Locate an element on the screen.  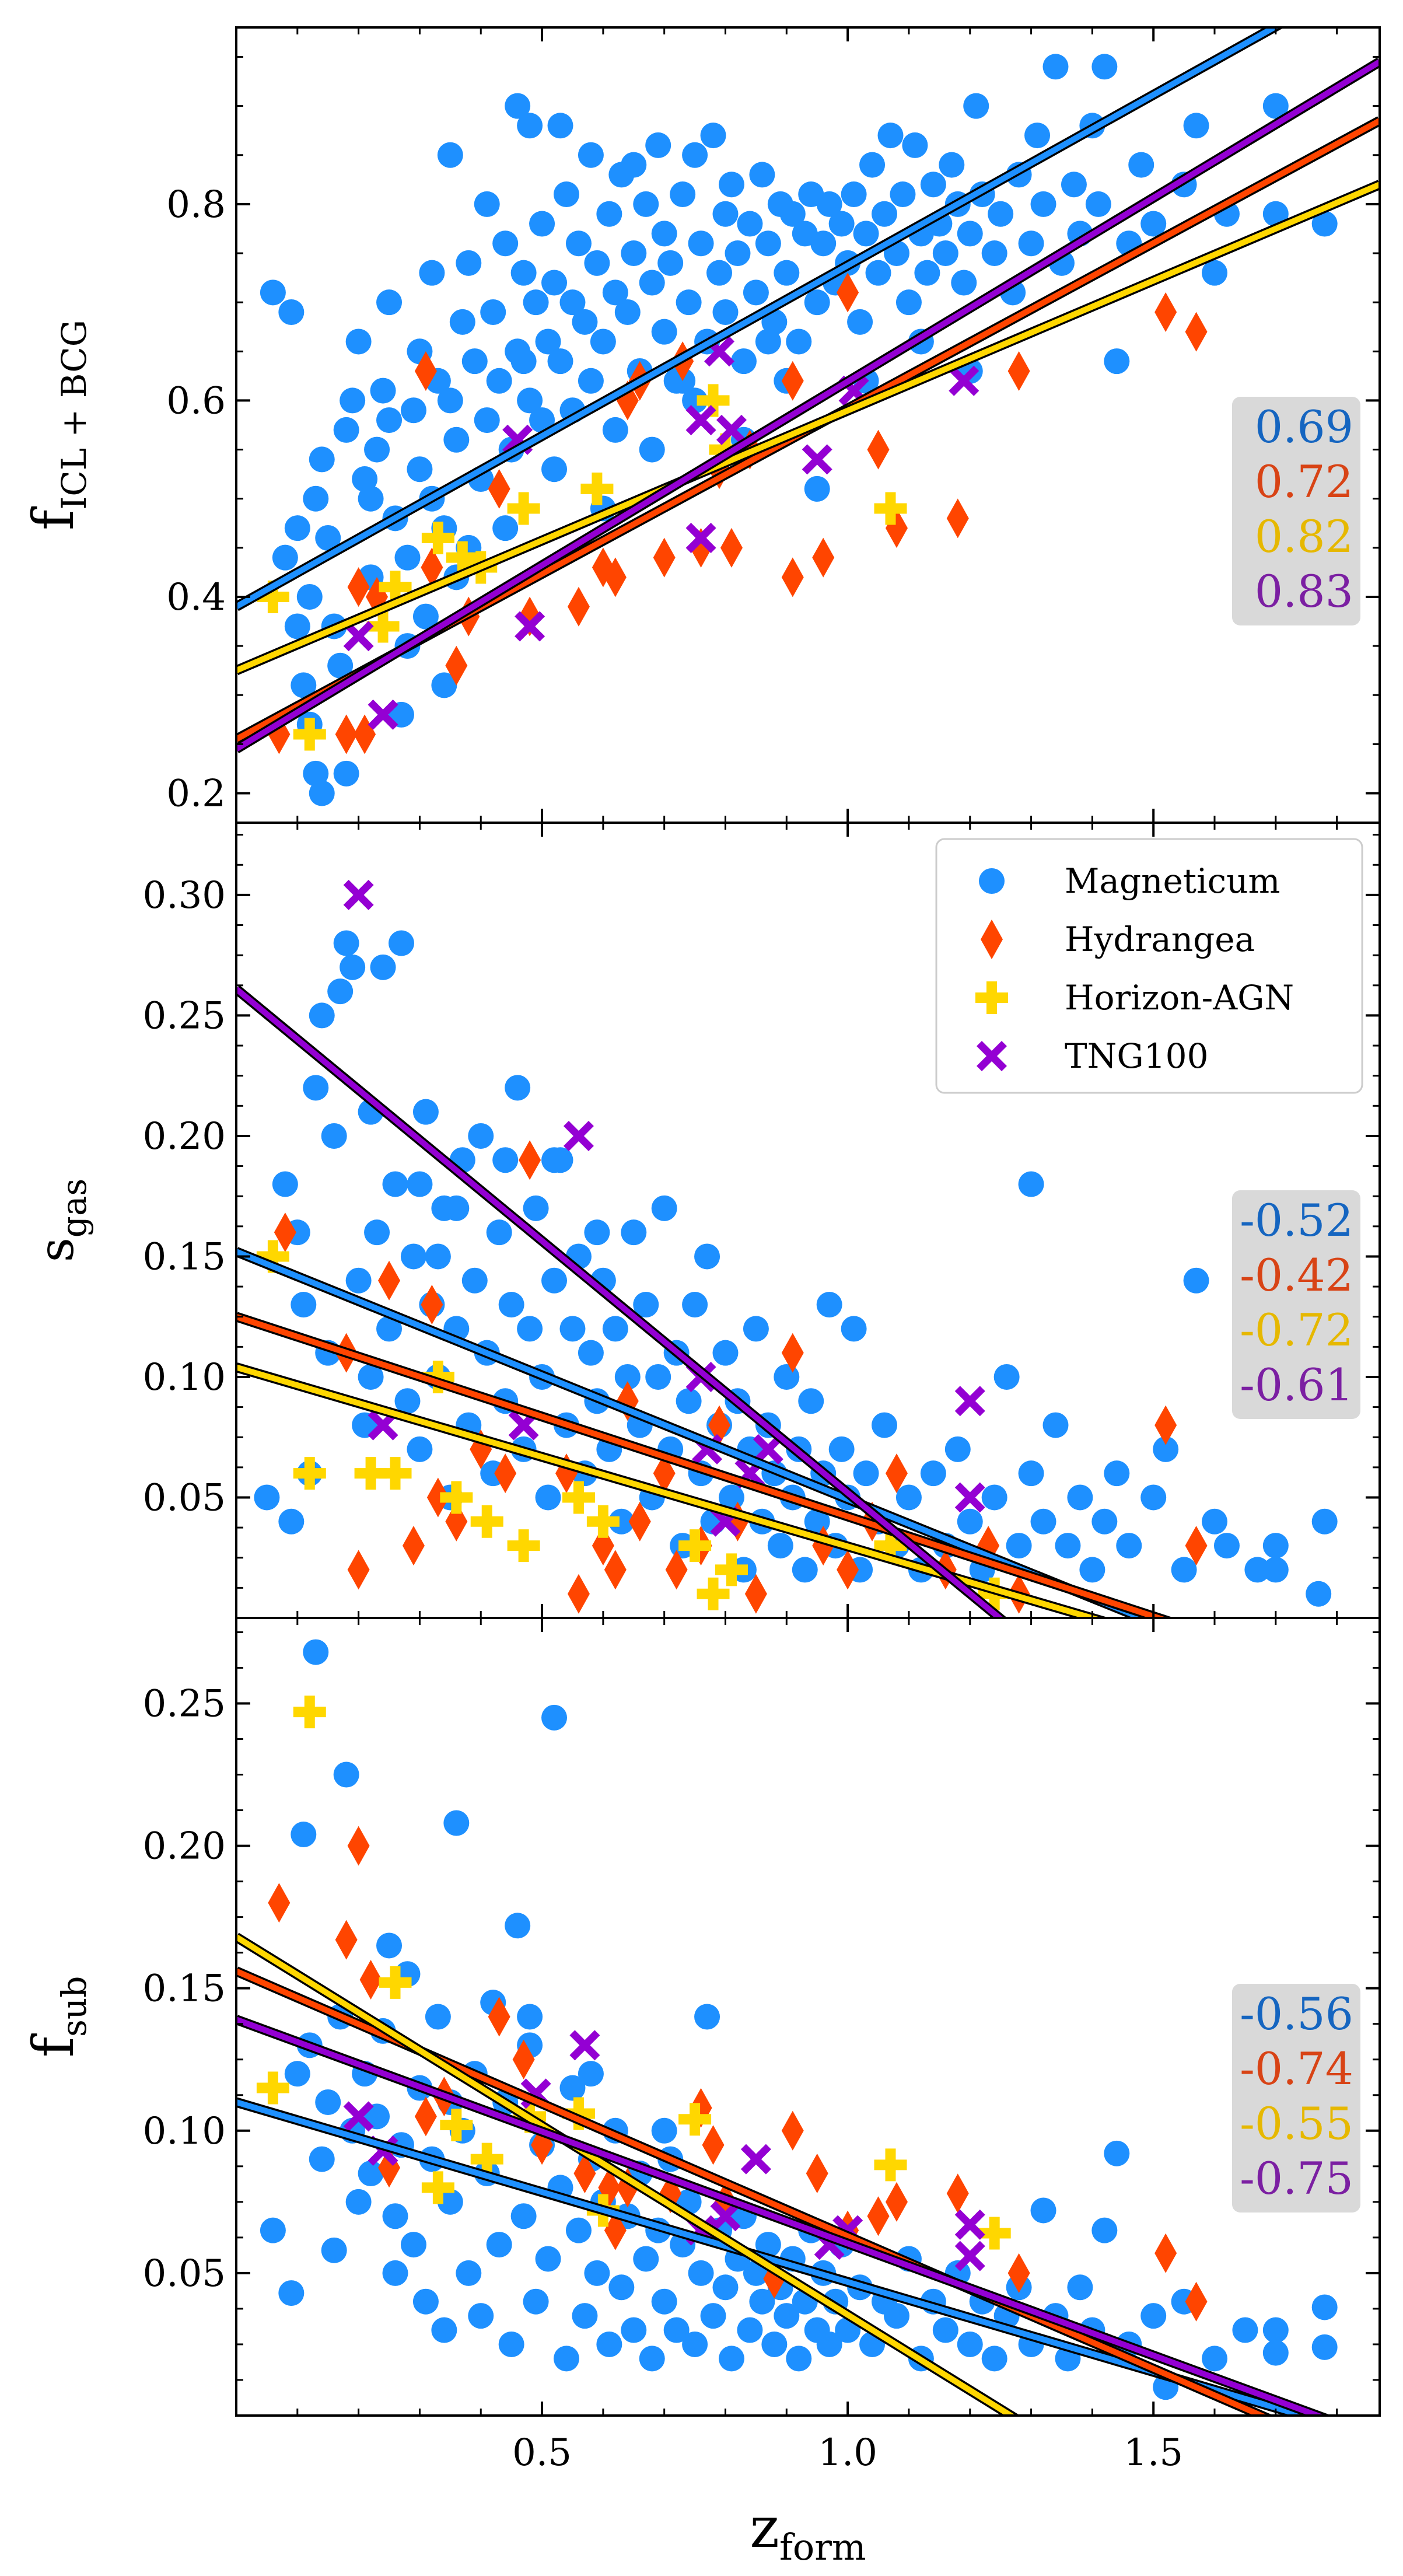
correlation-magneticum: -0.56 is located at coordinates (1296, 2014).